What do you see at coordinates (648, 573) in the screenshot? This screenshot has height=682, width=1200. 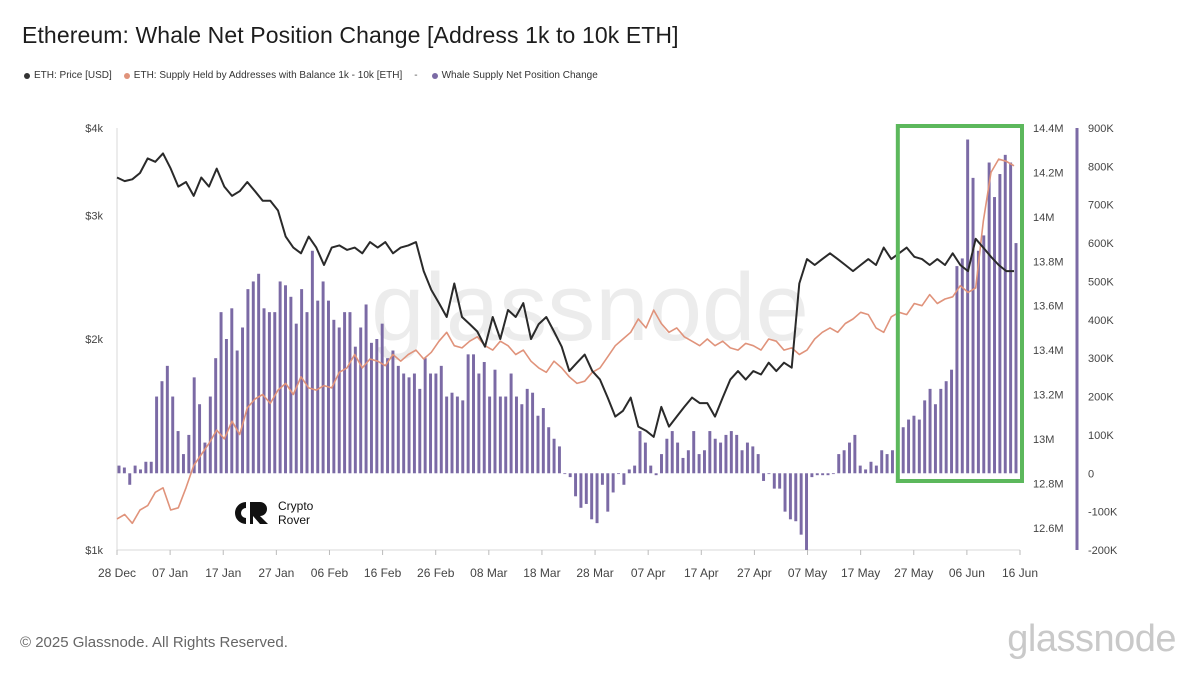 I see `x-tick-label: 07 Apr` at bounding box center [648, 573].